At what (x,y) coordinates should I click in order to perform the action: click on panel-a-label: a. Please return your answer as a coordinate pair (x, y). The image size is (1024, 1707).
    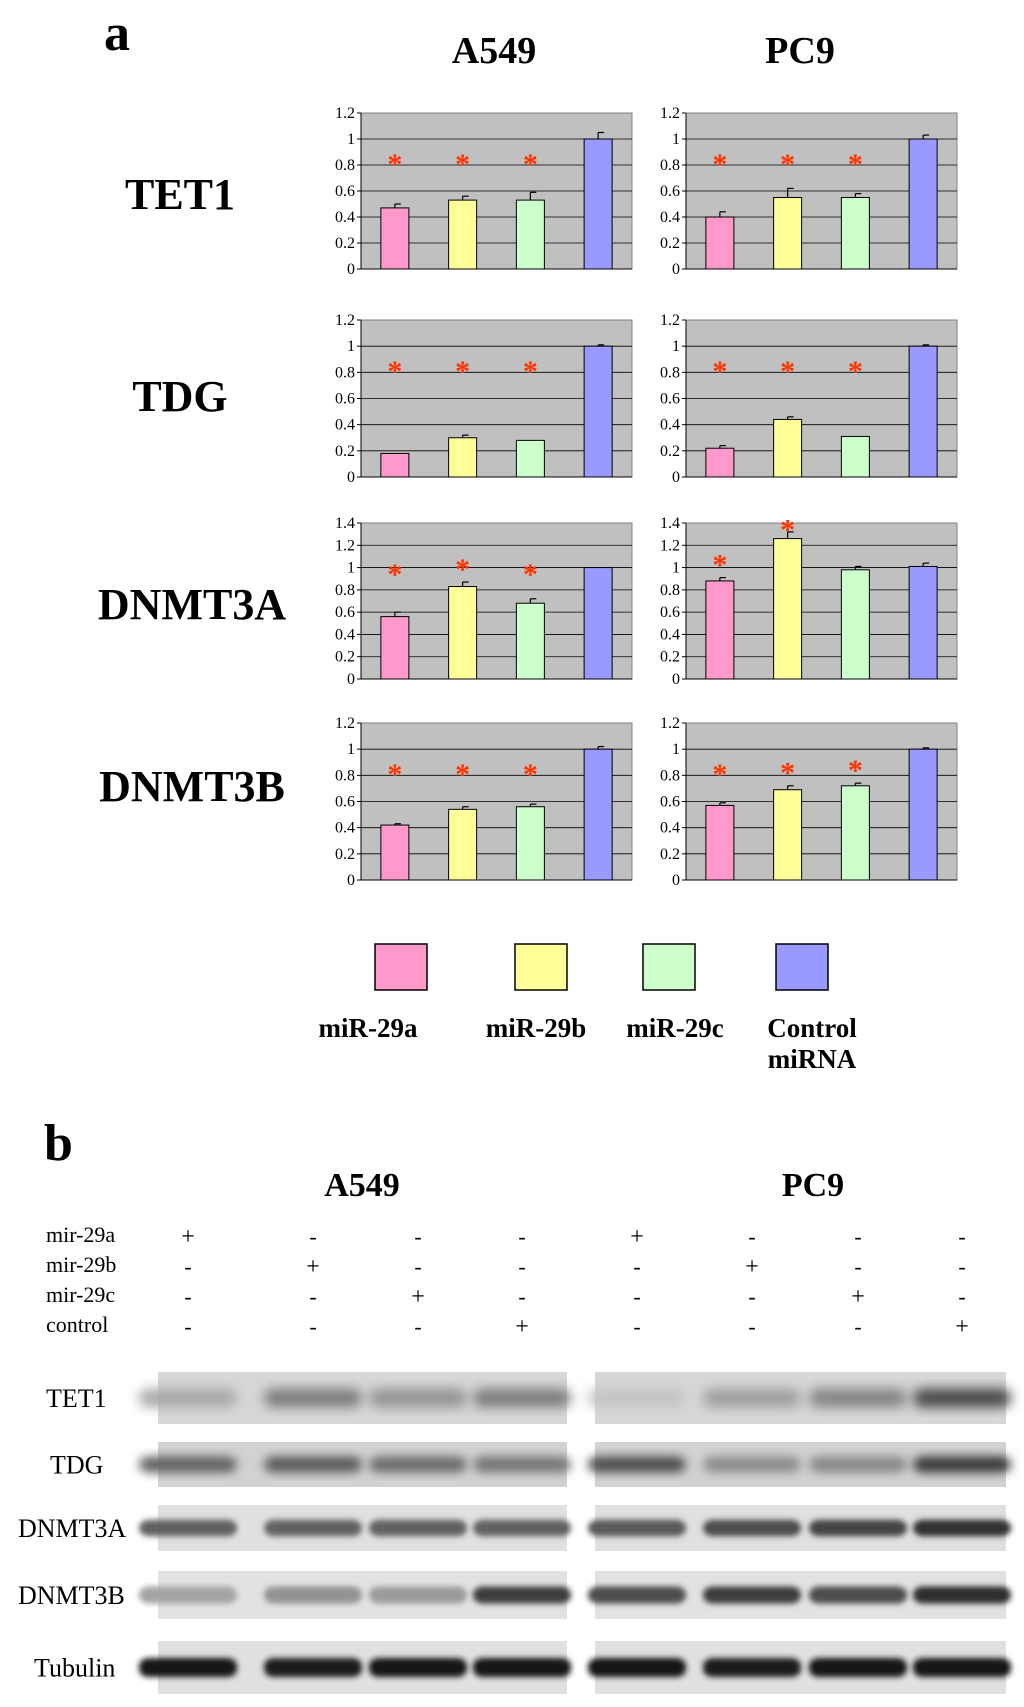
    Looking at the image, I should click on (117, 33).